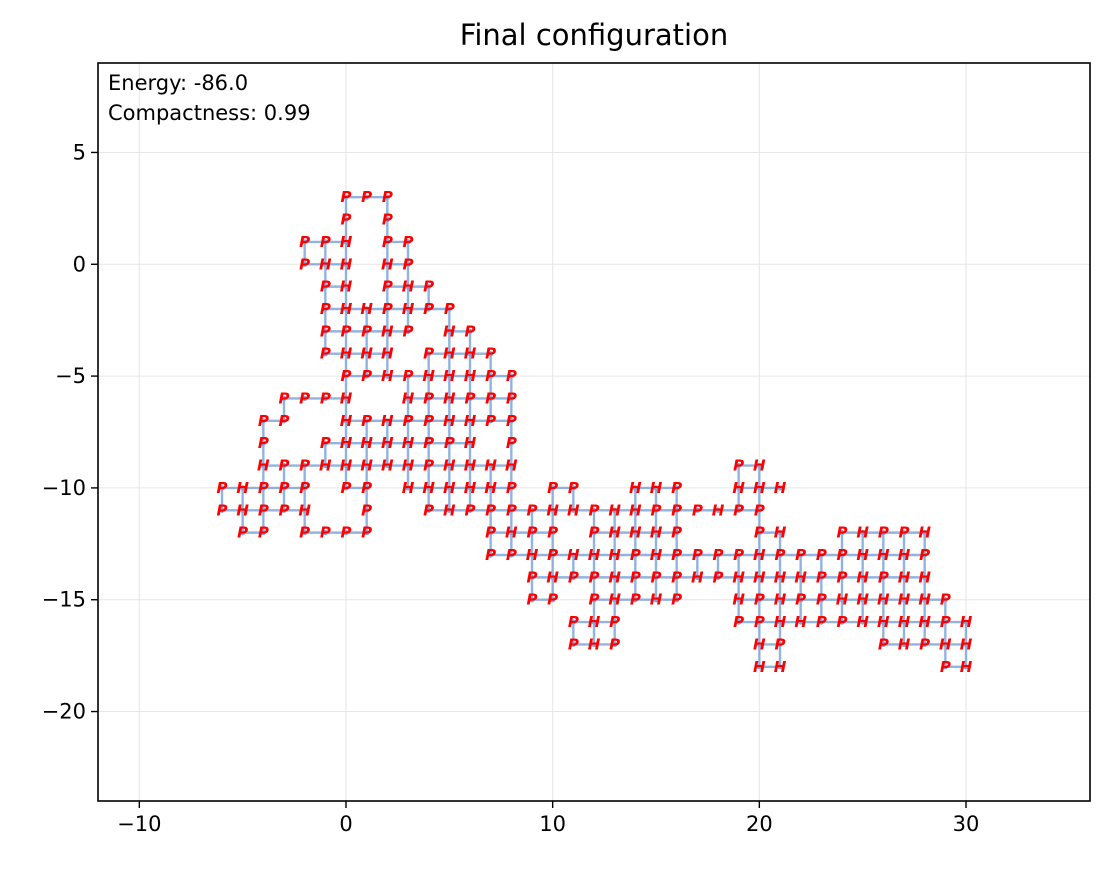 The image size is (1110, 869). What do you see at coordinates (139, 824) in the screenshot?
I see `x-tick-label: −10` at bounding box center [139, 824].